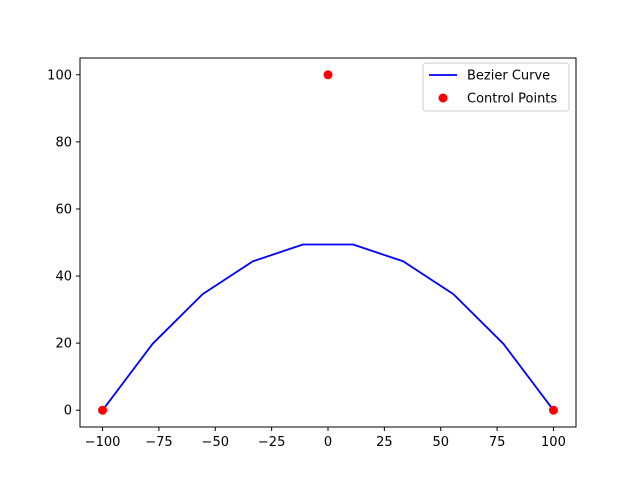 The width and height of the screenshot is (640, 484). Describe the element at coordinates (158, 442) in the screenshot. I see `x-tick-label: −75` at that location.